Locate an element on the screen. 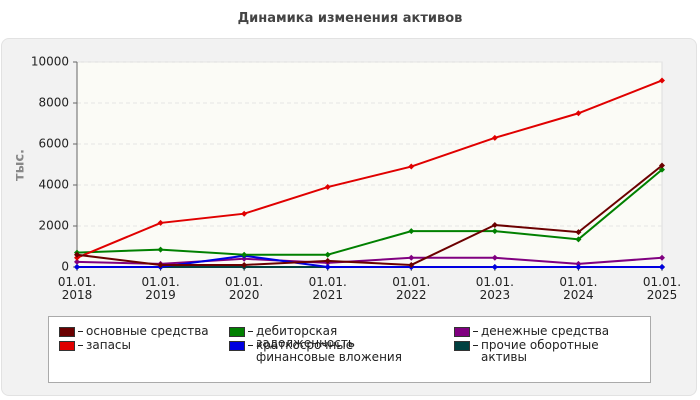 The image size is (700, 400). y-tick-label: 2000 is located at coordinates (53, 226).